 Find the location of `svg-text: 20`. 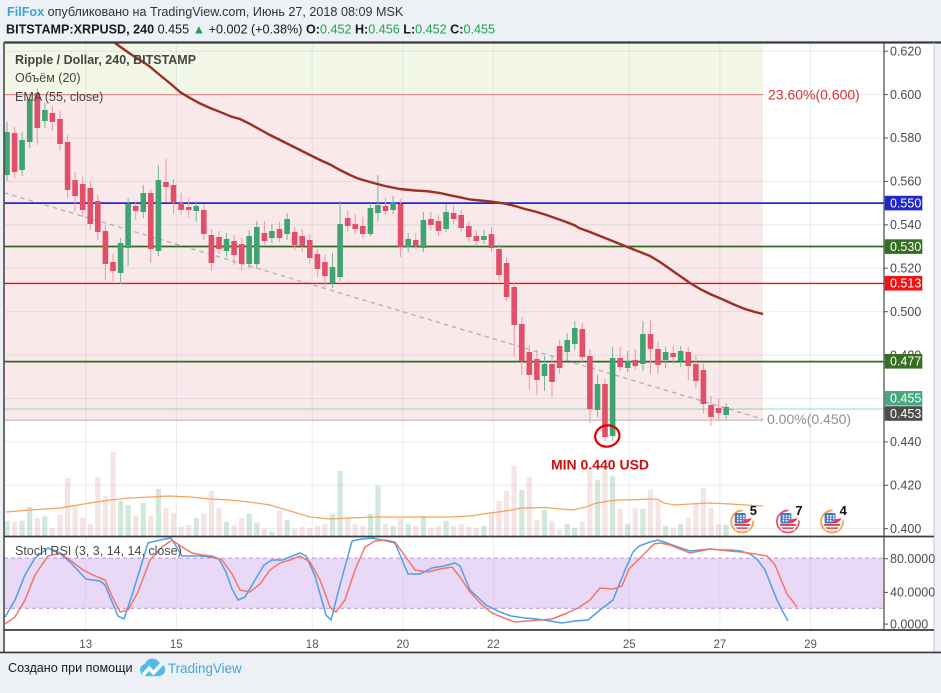

svg-text: 20 is located at coordinates (402, 645).